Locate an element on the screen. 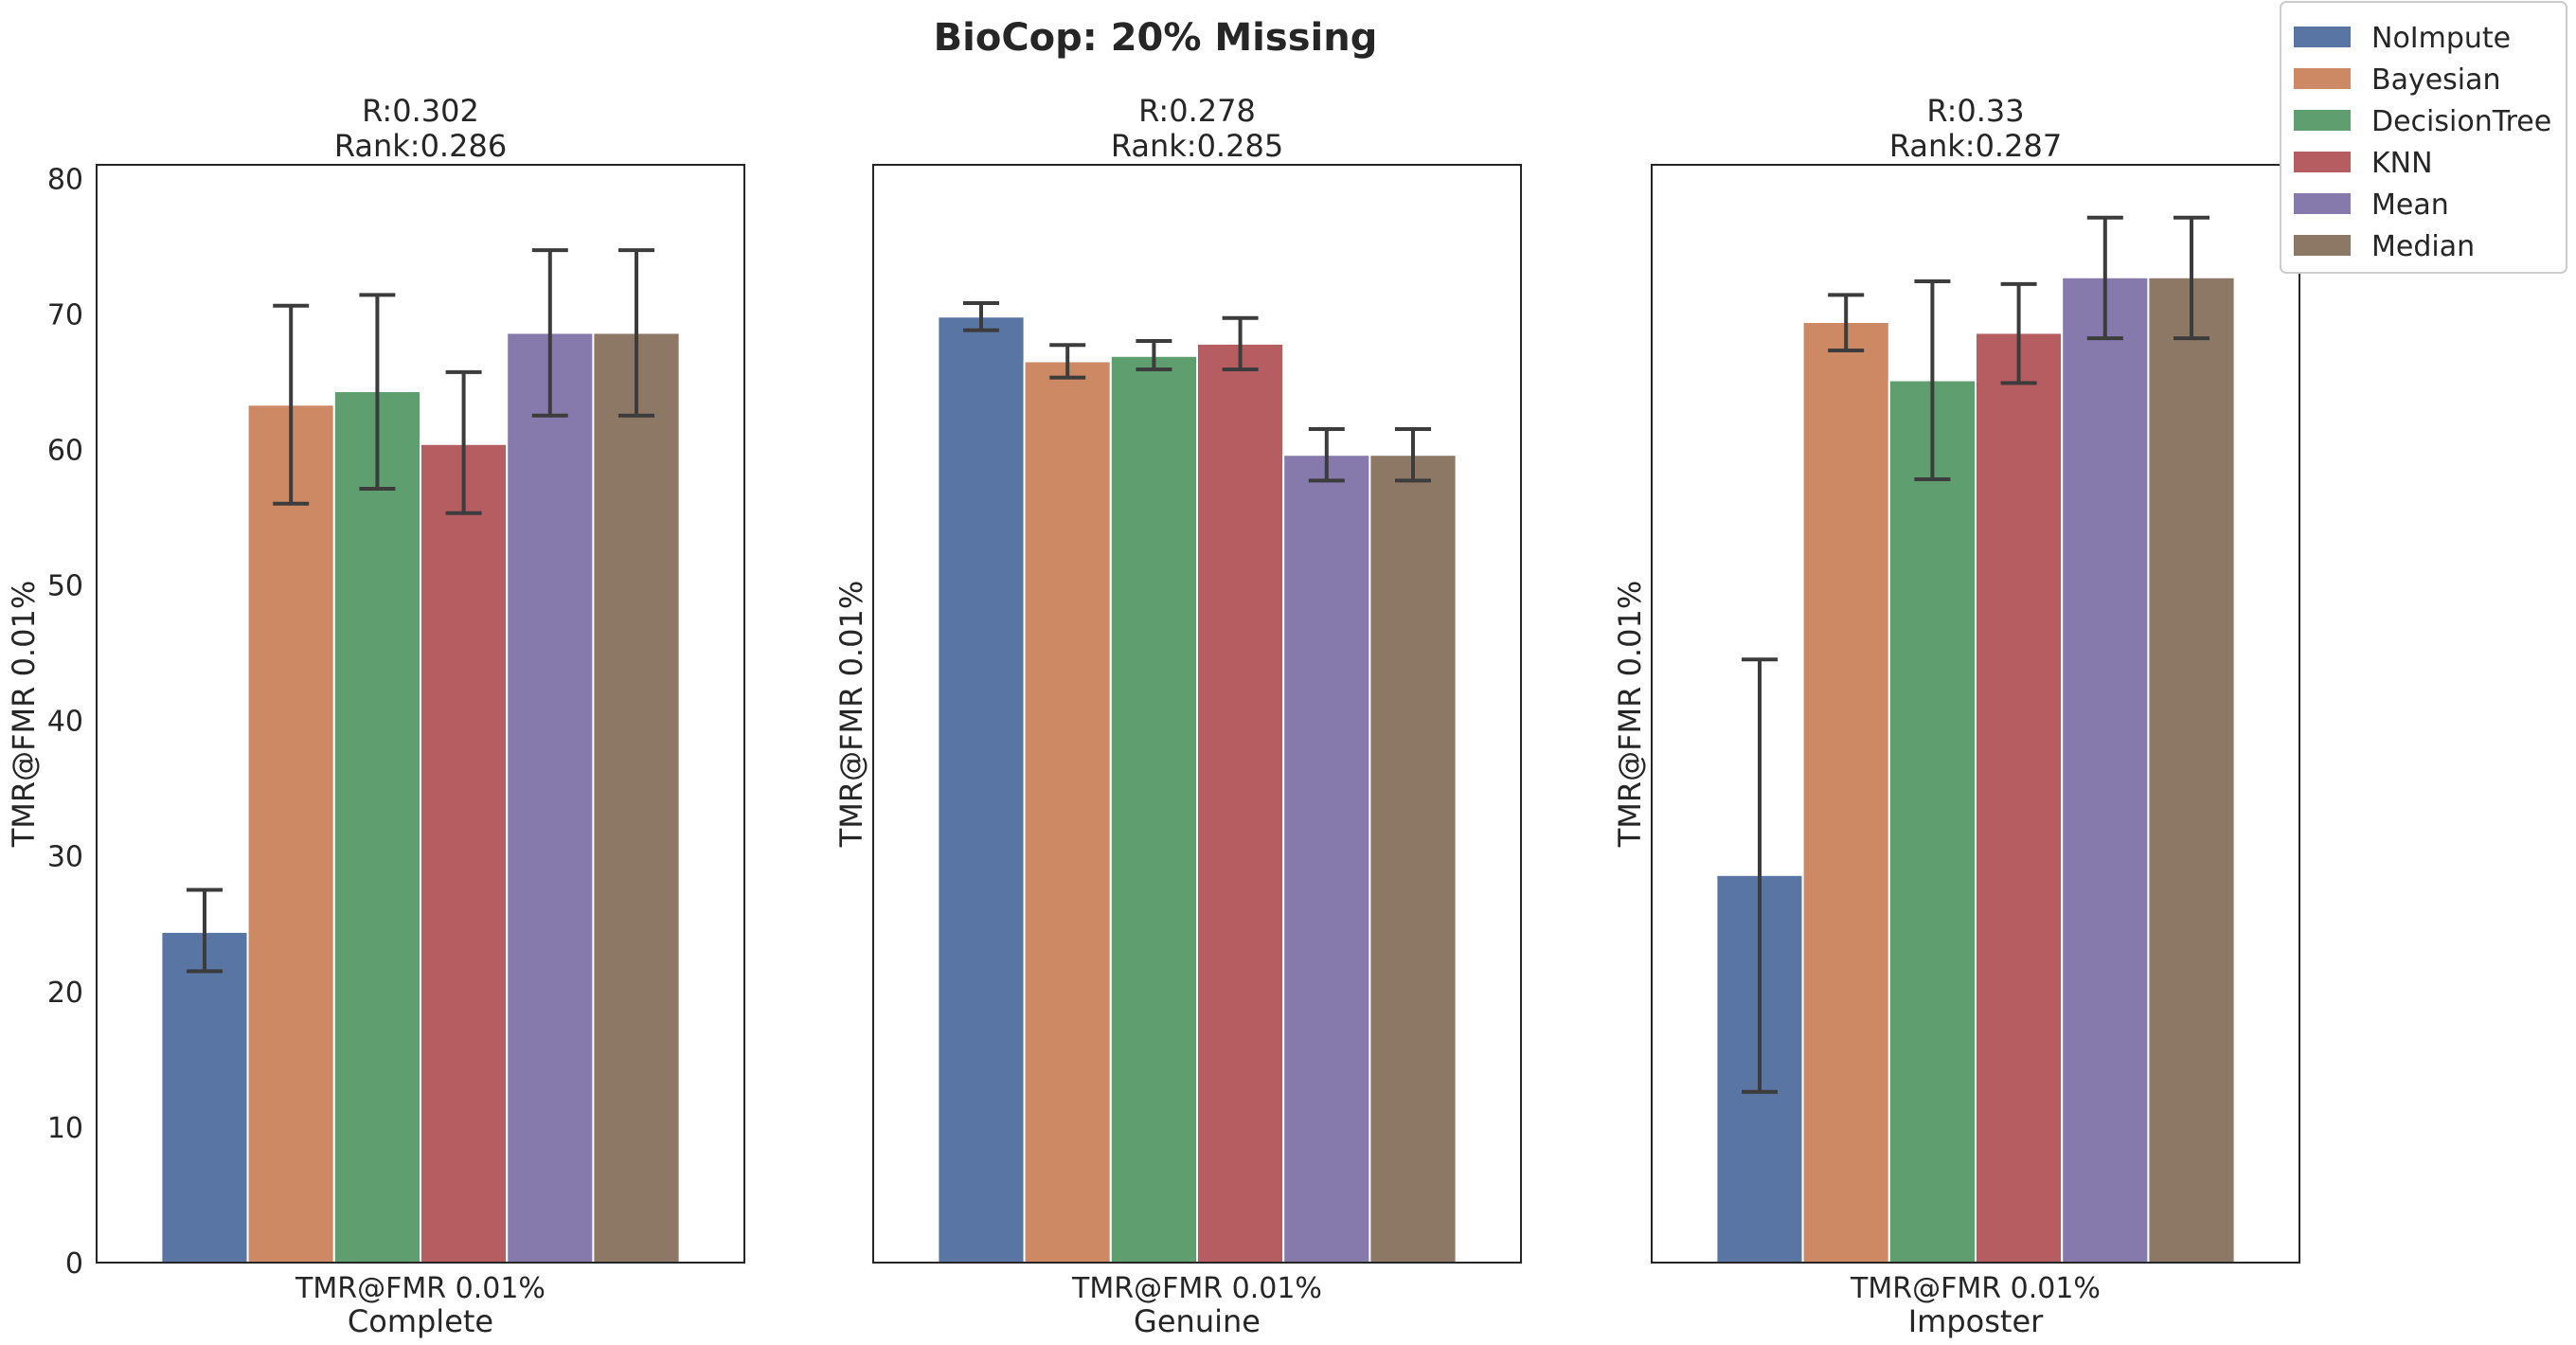  y-tick-label: 20 is located at coordinates (65, 994).